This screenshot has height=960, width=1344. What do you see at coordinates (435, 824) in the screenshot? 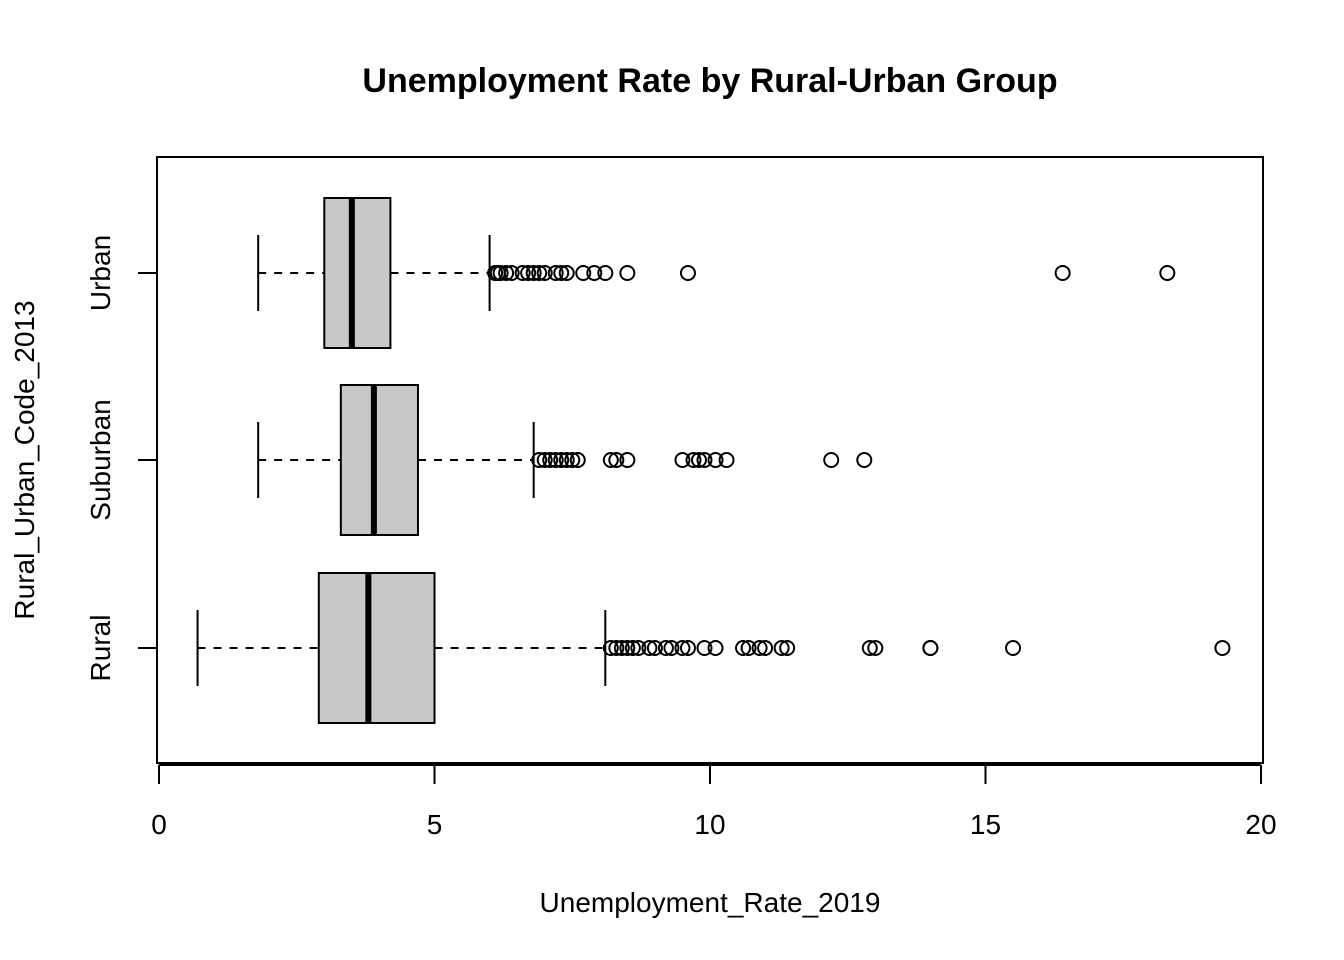
I see `x-tick-label: 5` at bounding box center [435, 824].